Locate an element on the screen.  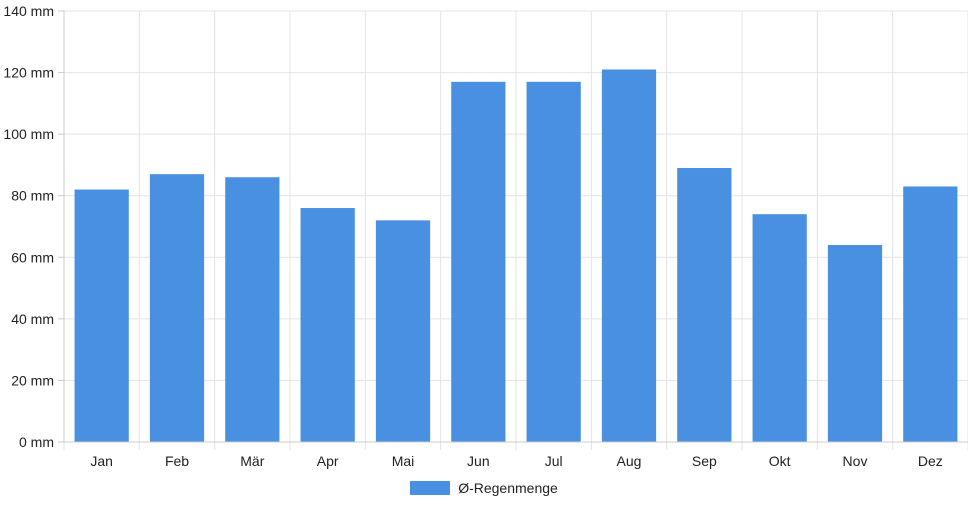
y-tick-label: 140 mm is located at coordinates (28, 11).